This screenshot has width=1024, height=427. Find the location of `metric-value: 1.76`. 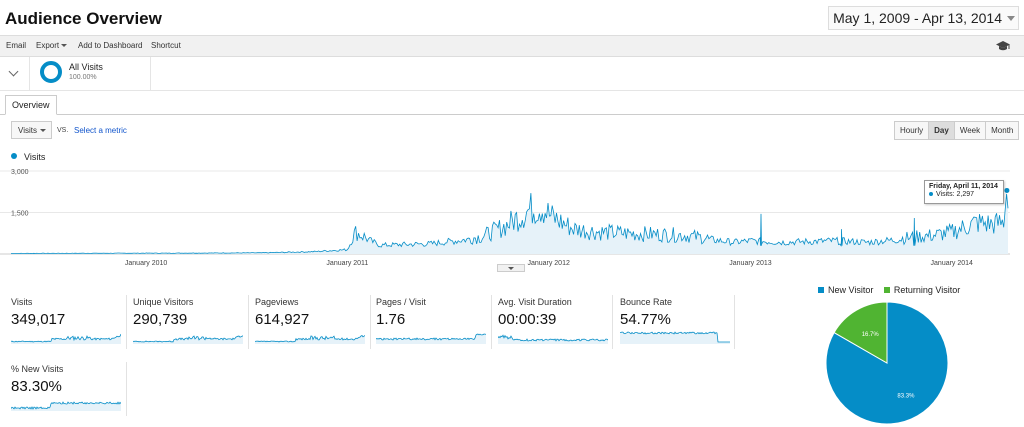

metric-value: 1.76 is located at coordinates (391, 319).